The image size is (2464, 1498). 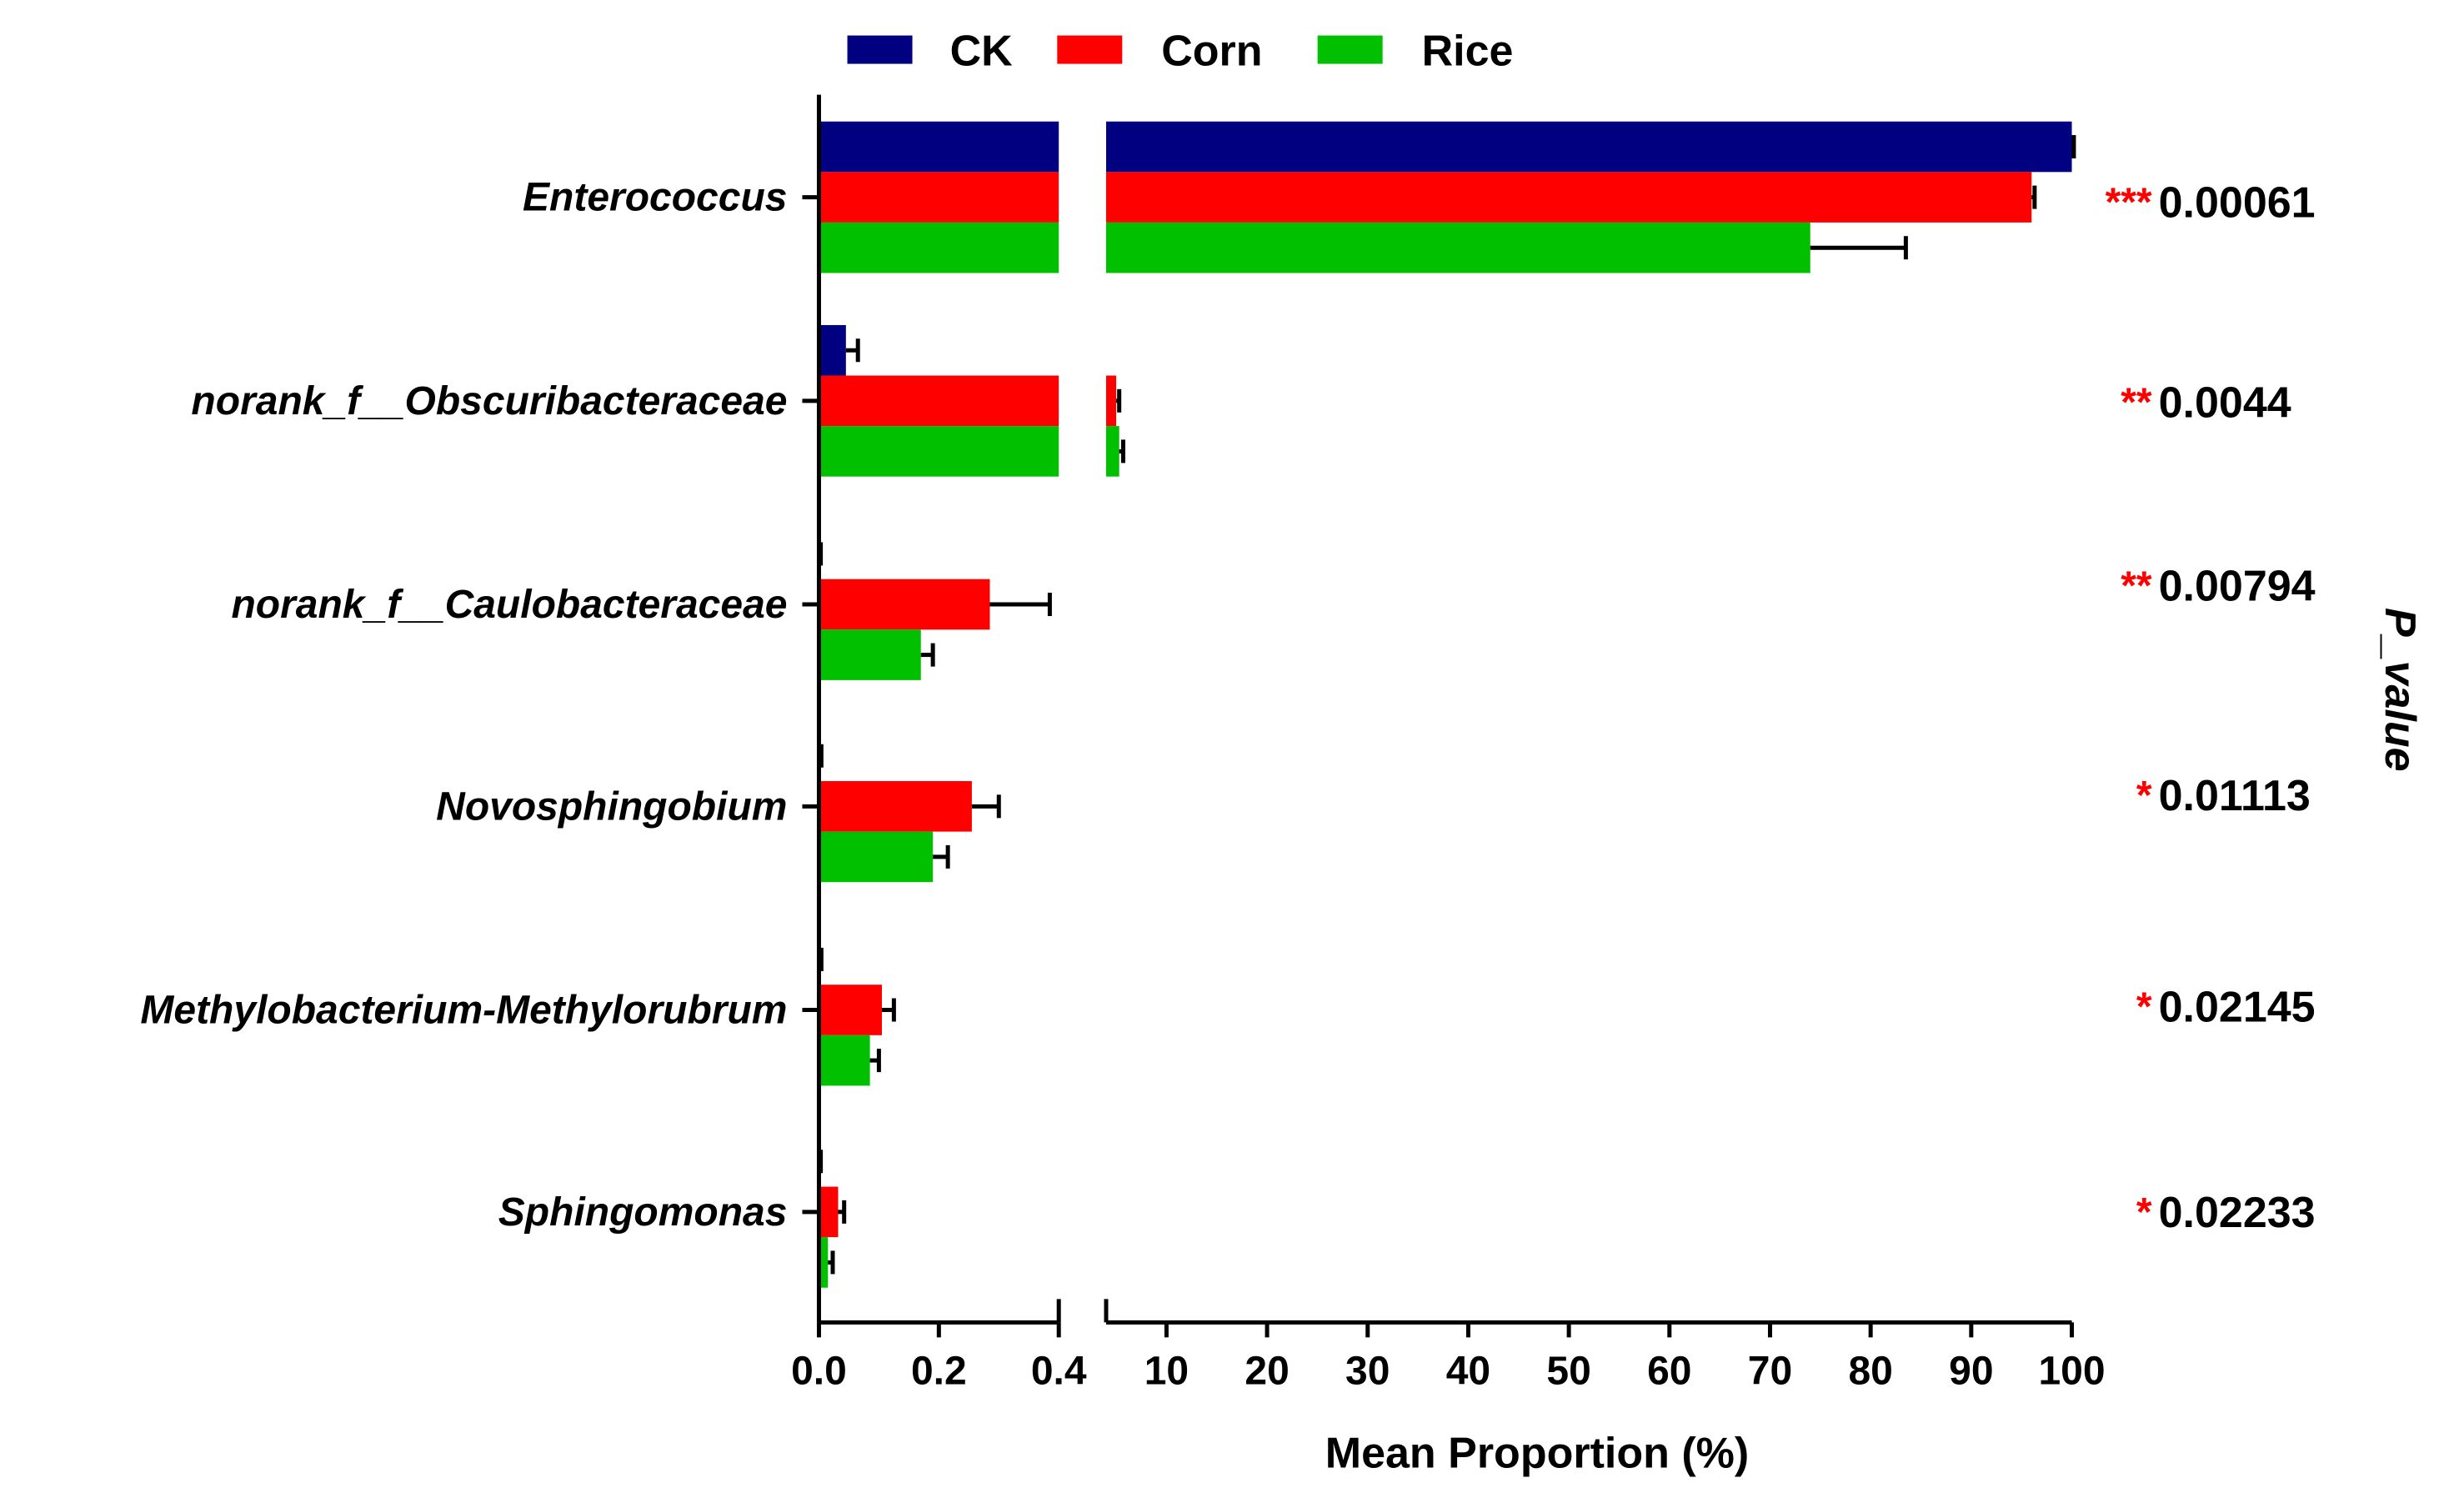 What do you see at coordinates (2237, 1008) in the screenshot?
I see `p-value-4: 0.02145` at bounding box center [2237, 1008].